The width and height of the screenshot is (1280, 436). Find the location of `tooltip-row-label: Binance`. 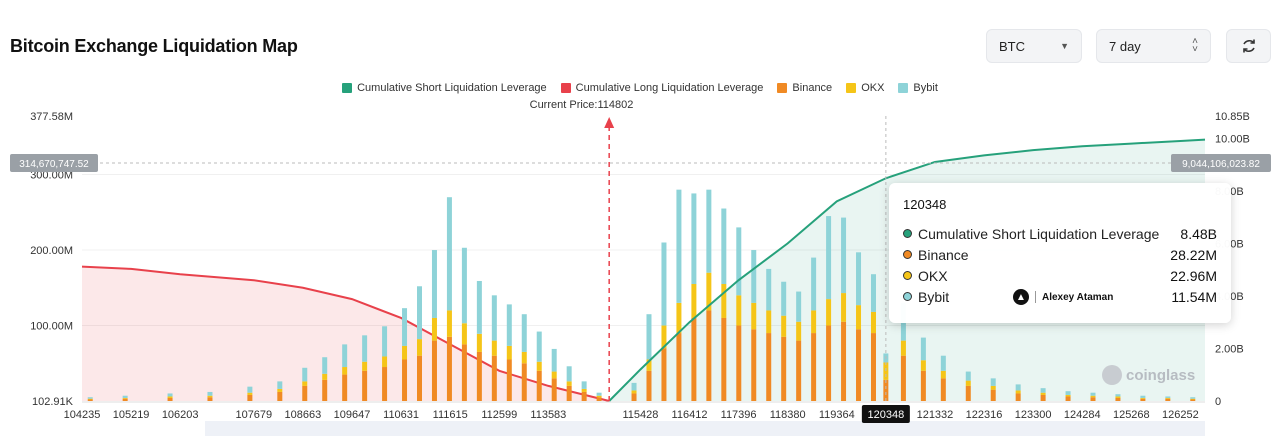

tooltip-row-label: Binance is located at coordinates (936, 255).